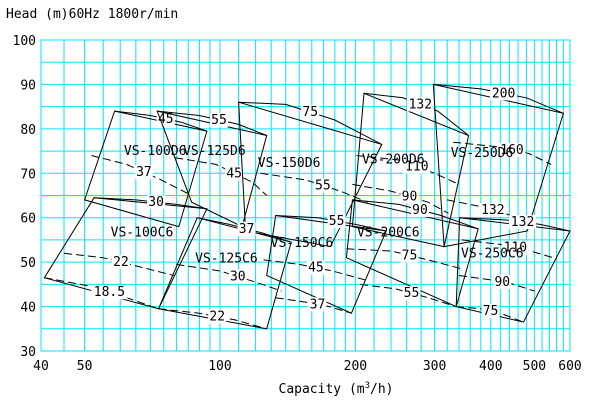 The image size is (594, 400). Describe the element at coordinates (393, 160) in the screenshot. I see `model-name-label: VS-200D6` at that location.